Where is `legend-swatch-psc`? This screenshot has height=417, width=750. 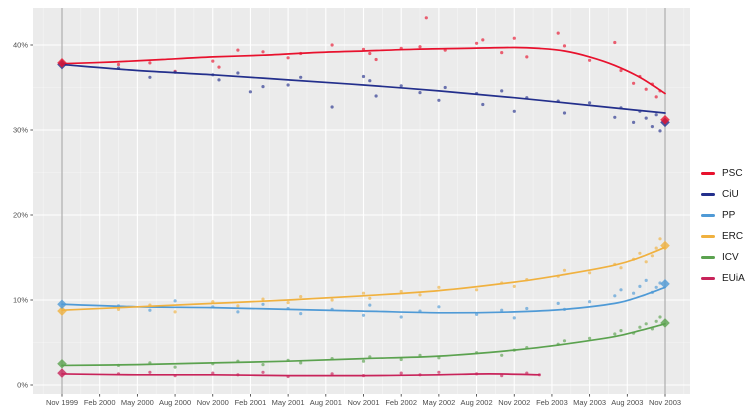
legend-swatch-psc is located at coordinates (708, 173).